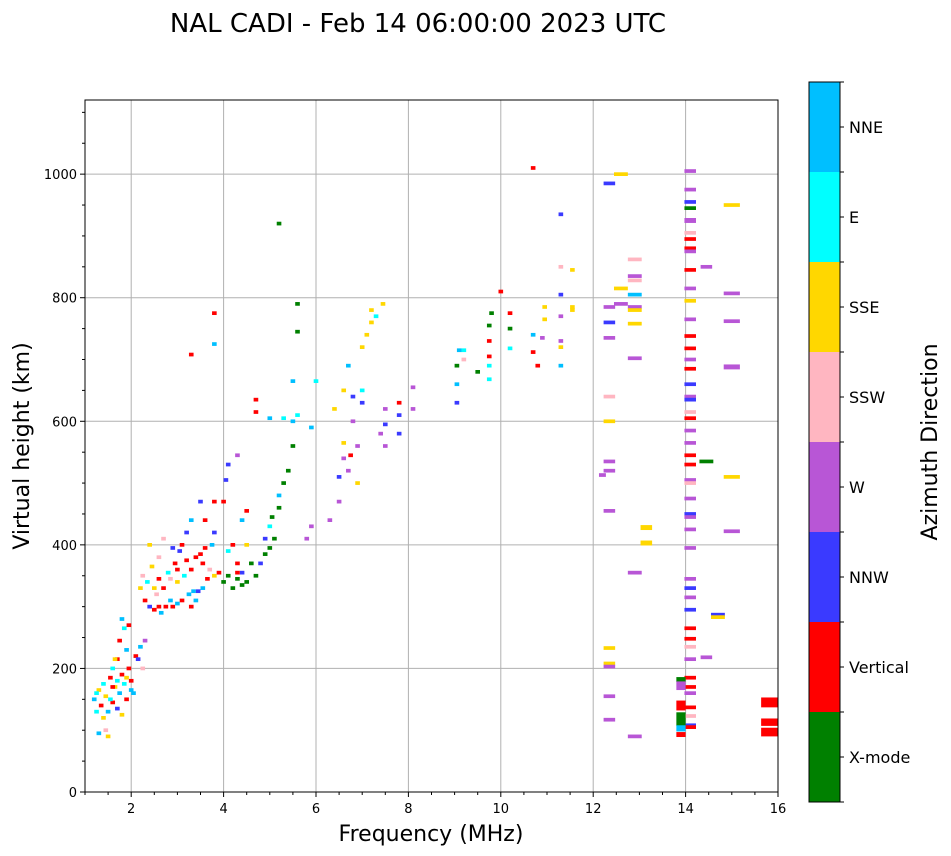  What do you see at coordinates (435, 804) in the screenshot?
I see `x-axis: 2 4 6 8 10 12 14 16` at bounding box center [435, 804].